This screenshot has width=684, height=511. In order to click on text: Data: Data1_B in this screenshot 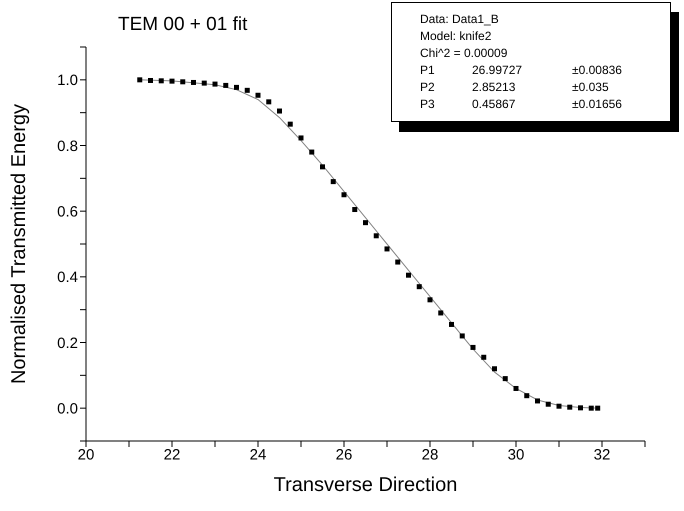, I will do `click(459, 19)`.